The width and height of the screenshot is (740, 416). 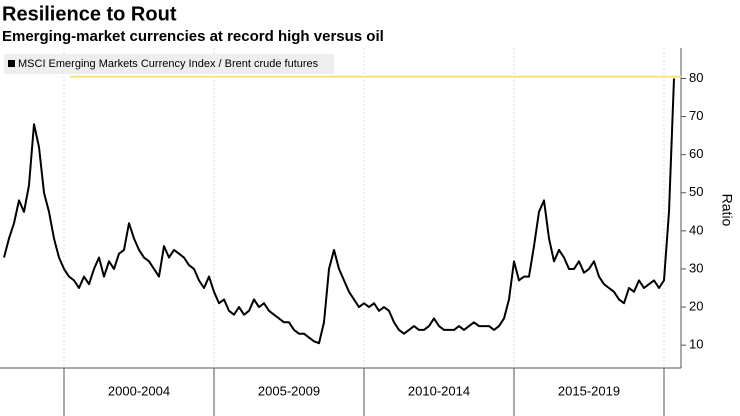 What do you see at coordinates (696, 305) in the screenshot?
I see `y-tick-label: 20` at bounding box center [696, 305].